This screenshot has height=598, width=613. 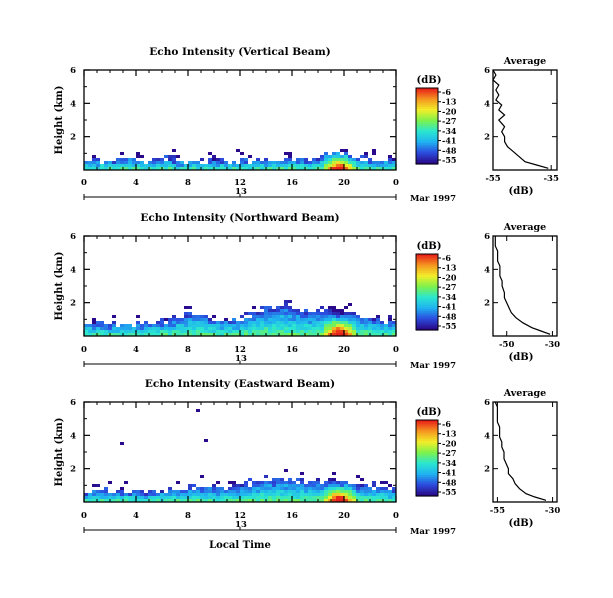 What do you see at coordinates (449, 102) in the screenshot?
I see `colorbar-tick-label: -13` at bounding box center [449, 102].